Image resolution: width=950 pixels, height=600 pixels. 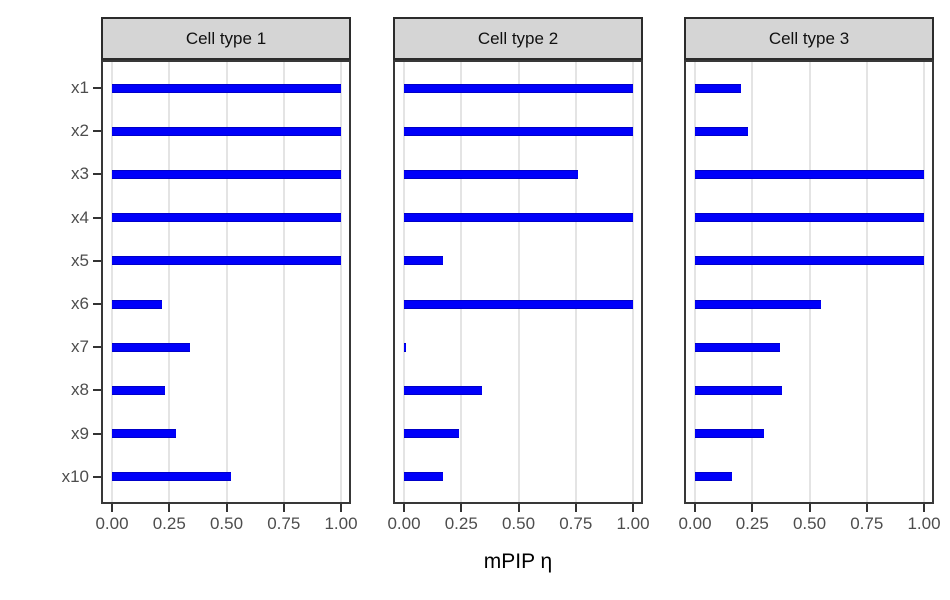 I want to click on y-tick-label: x10, so click(x=75, y=476).